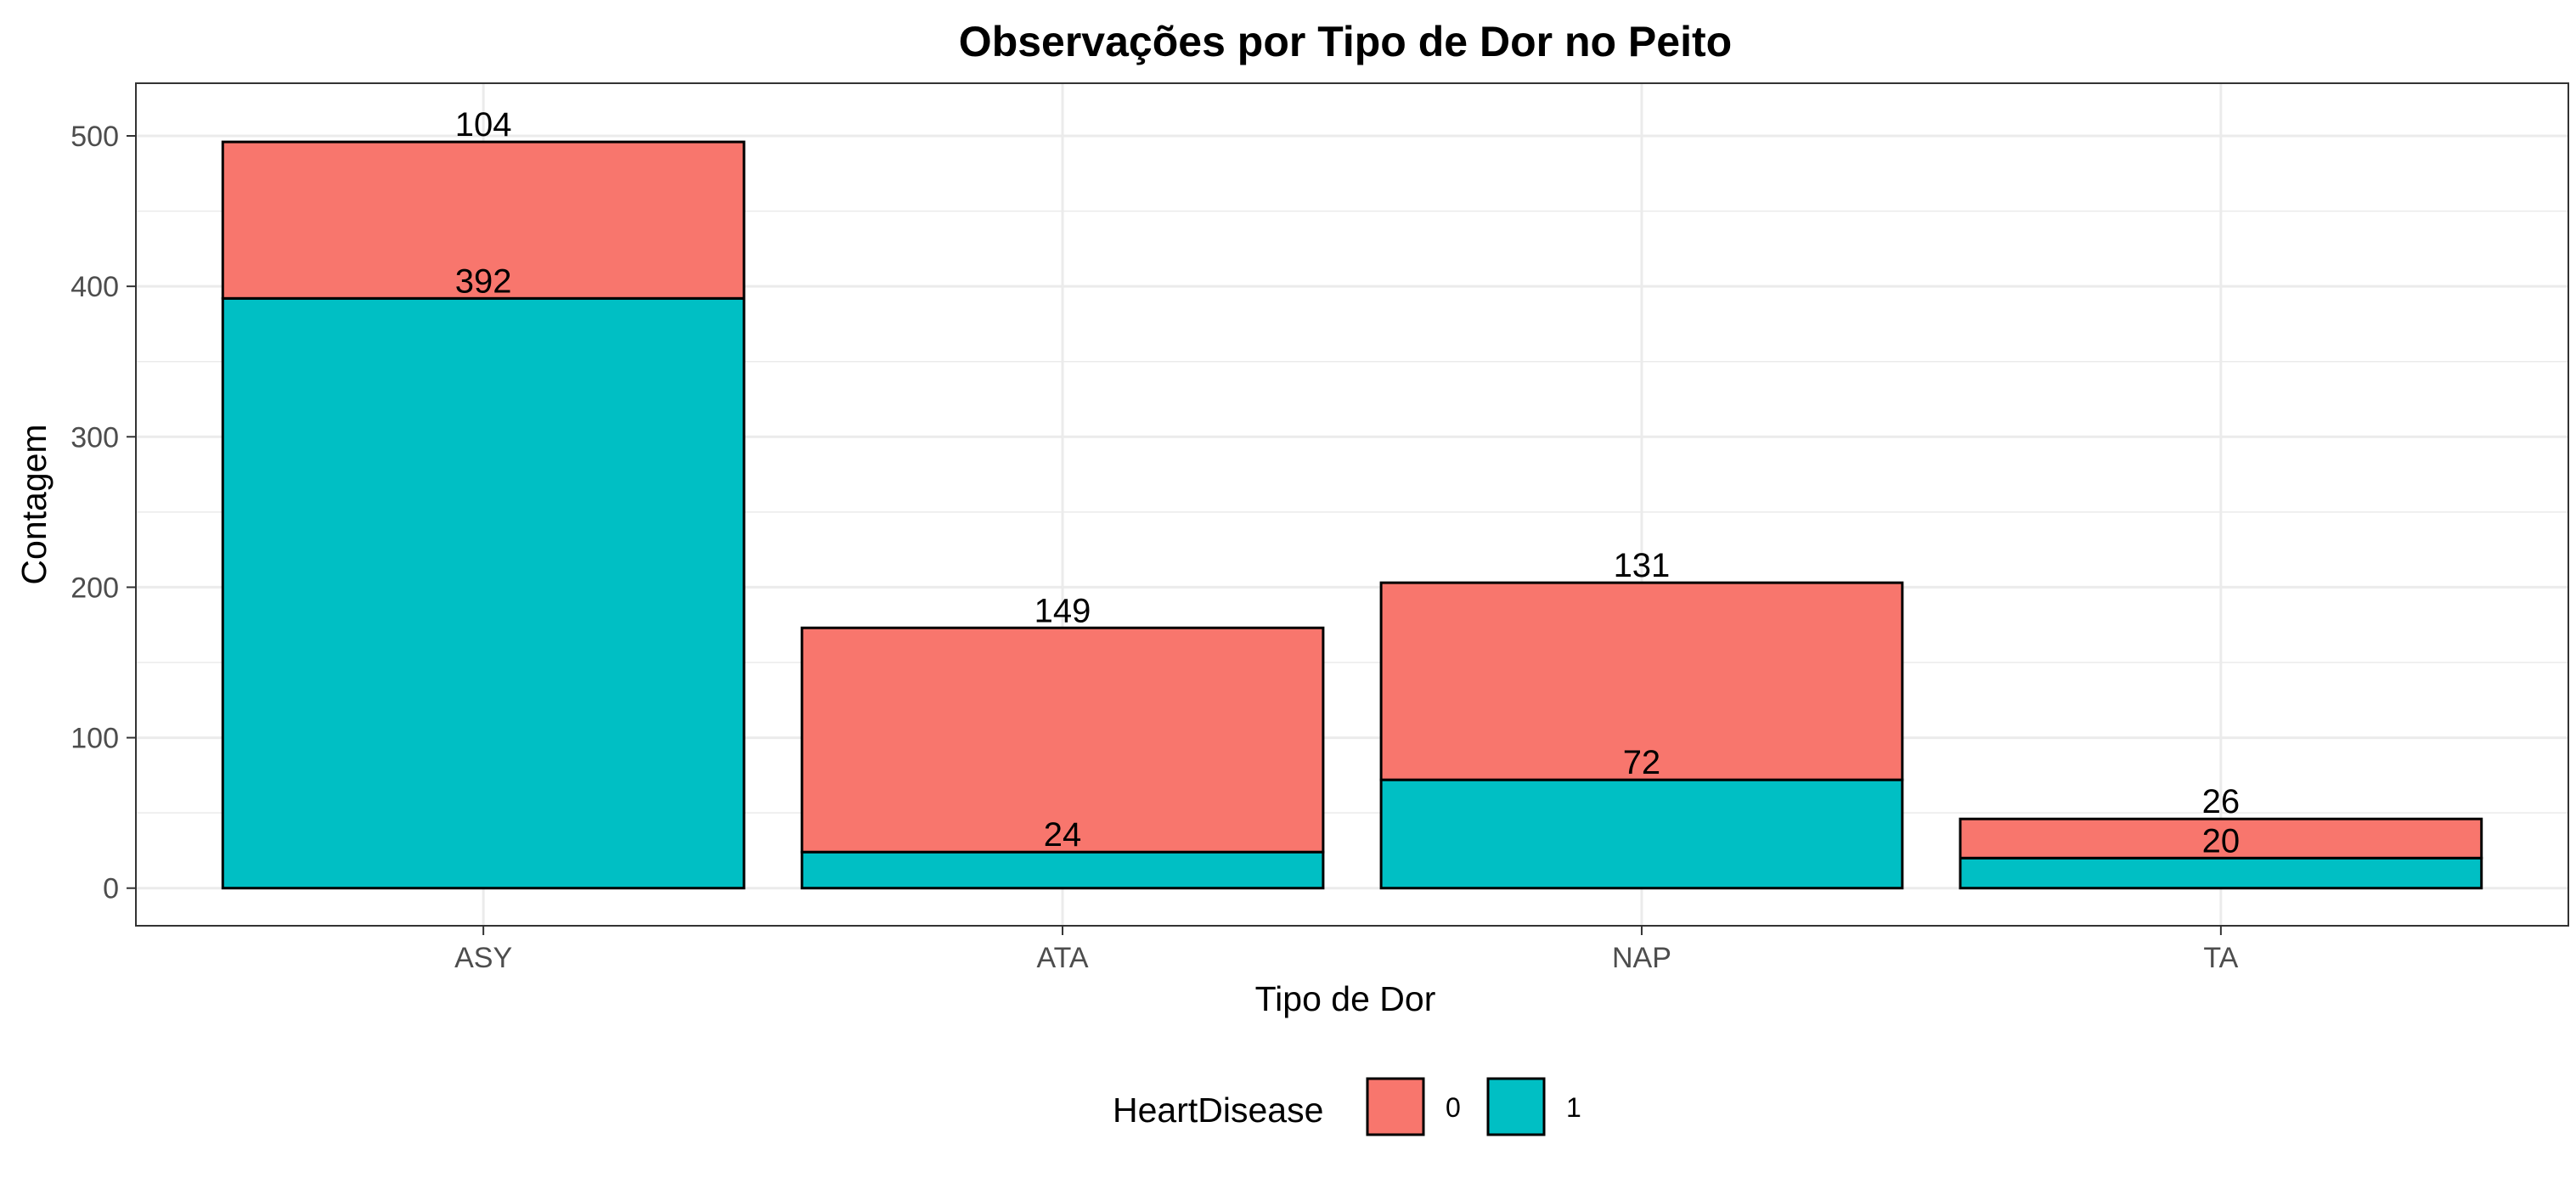  I want to click on data-label-ta-series-1: 20, so click(2221, 841).